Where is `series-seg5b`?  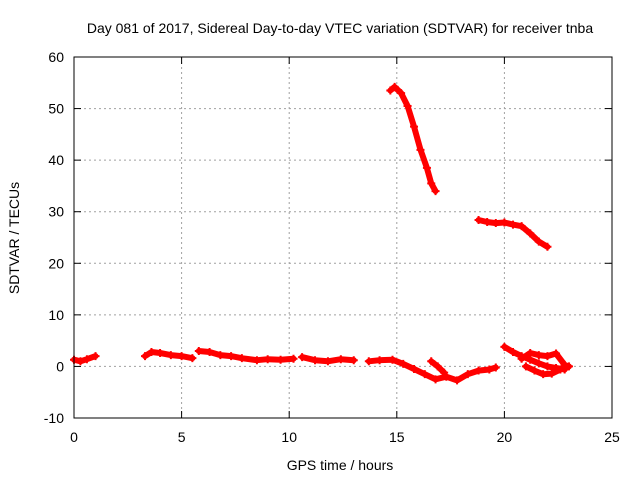
series-seg5b is located at coordinates (438, 367).